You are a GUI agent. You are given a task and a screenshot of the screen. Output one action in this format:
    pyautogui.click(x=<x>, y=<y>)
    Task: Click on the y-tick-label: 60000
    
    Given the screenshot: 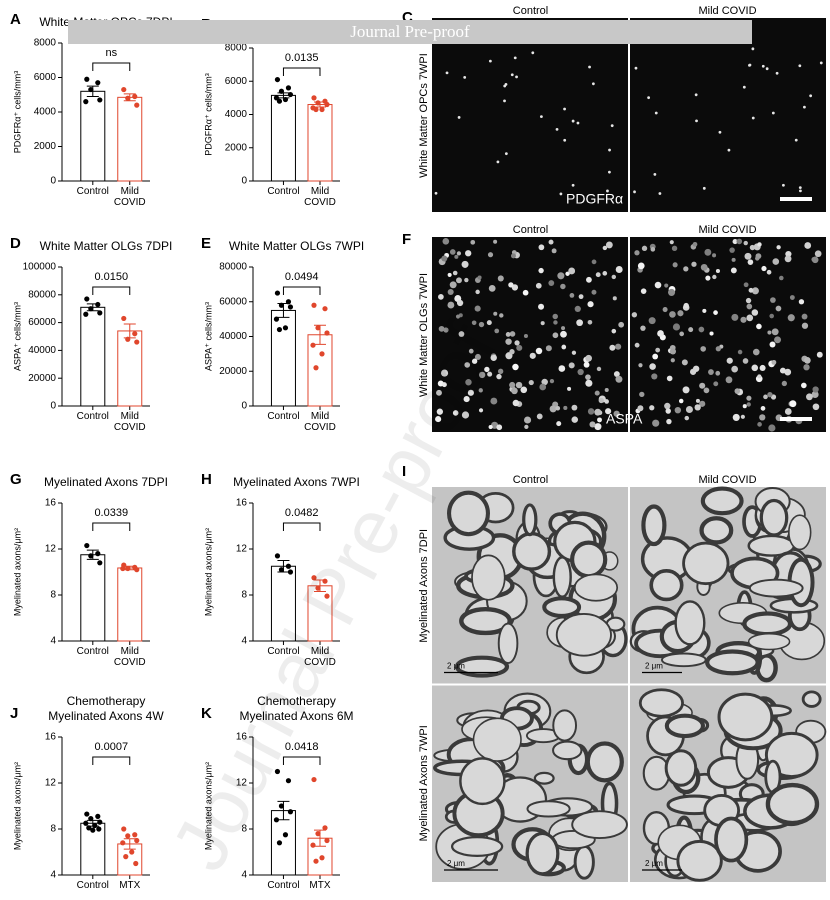 What is the action you would take?
    pyautogui.click(x=42, y=322)
    